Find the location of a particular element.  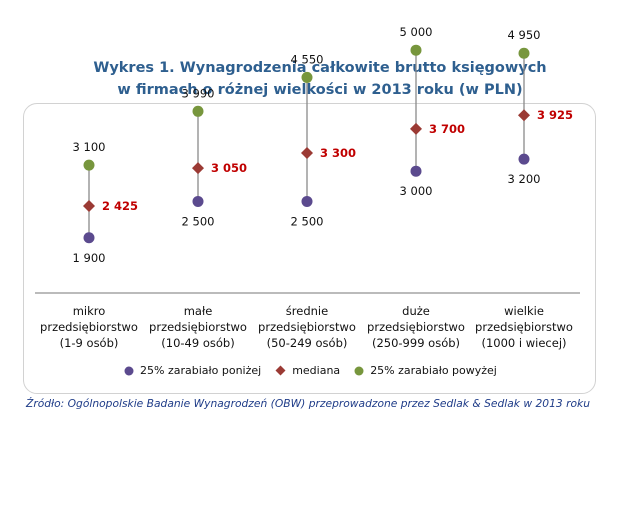

category-label-line: małe is located at coordinates (198, 311).